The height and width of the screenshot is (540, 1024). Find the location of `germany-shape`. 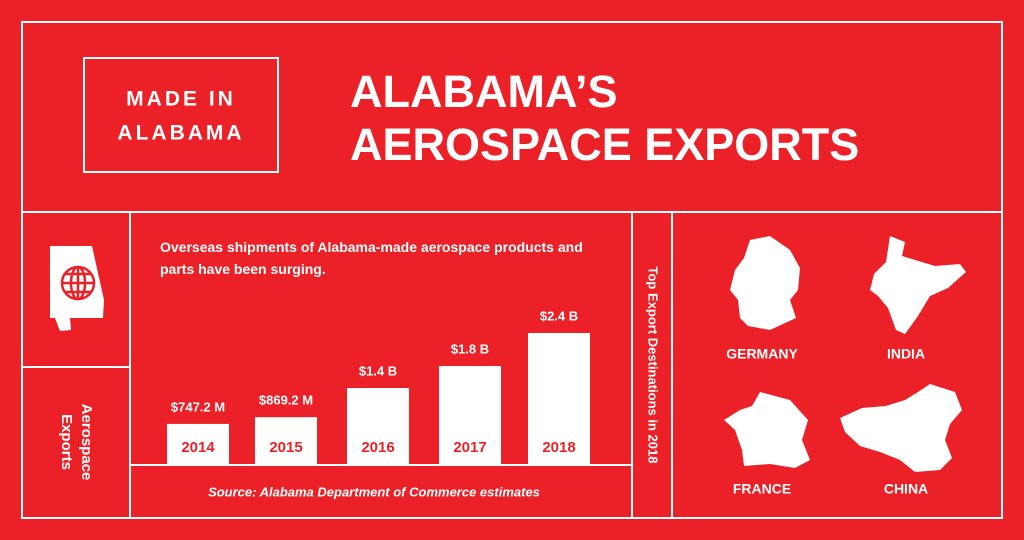

germany-shape is located at coordinates (765, 283).